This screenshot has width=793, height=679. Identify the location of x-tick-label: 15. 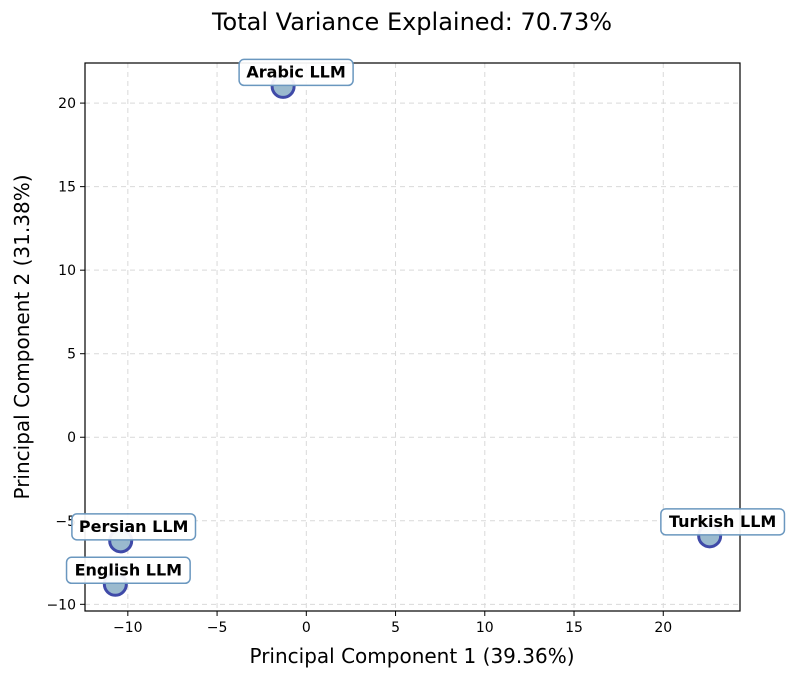
(574, 628).